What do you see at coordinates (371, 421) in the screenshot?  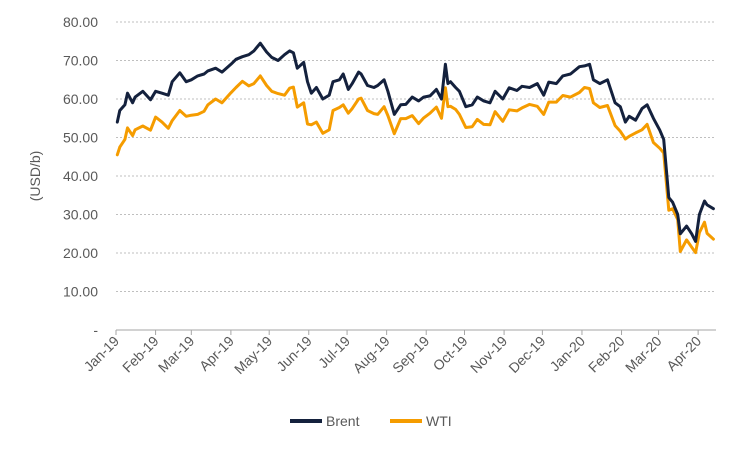 I see `legend: Brent WTI` at bounding box center [371, 421].